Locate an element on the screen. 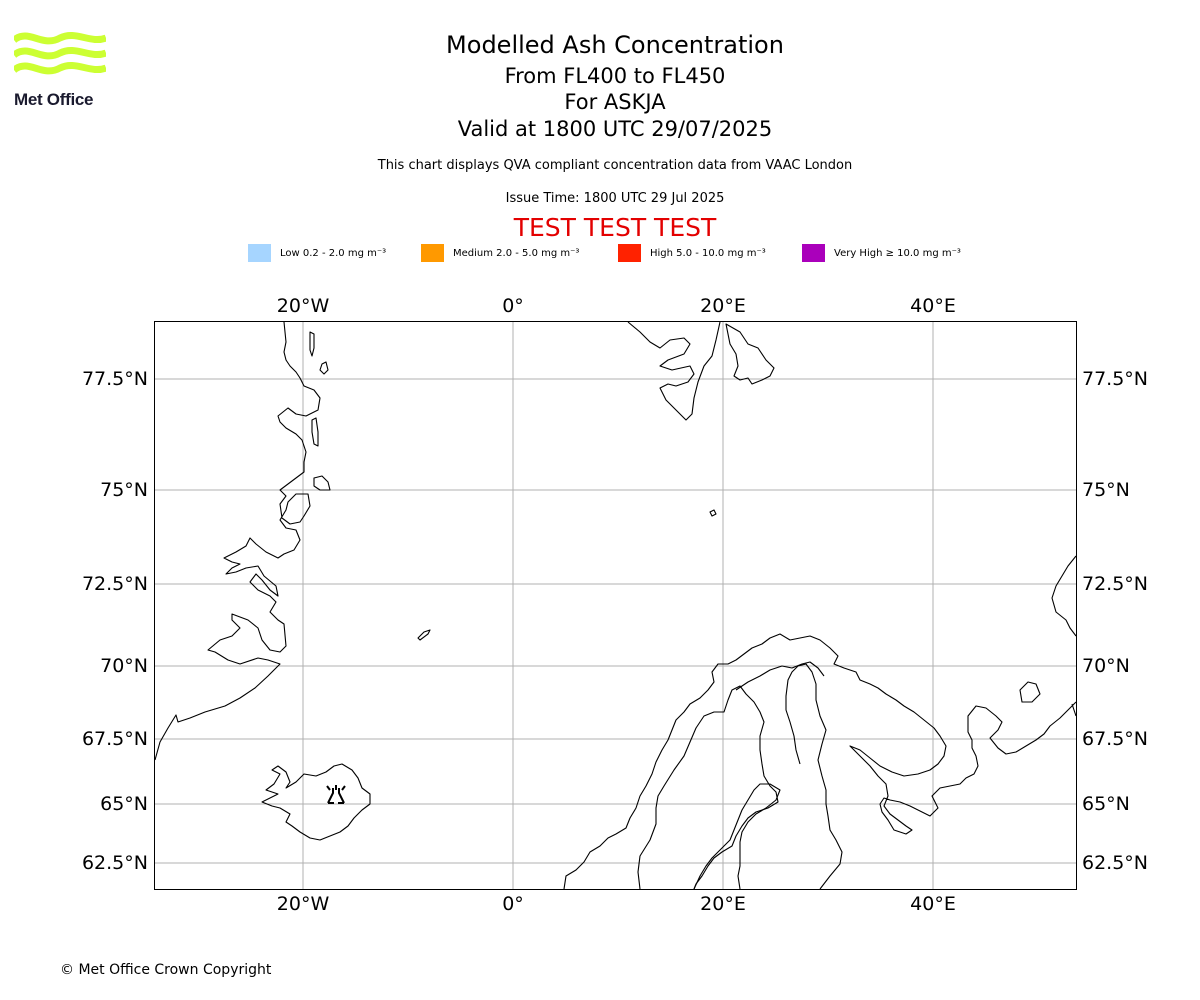 The height and width of the screenshot is (1000, 1200). volcano-name: For ASKJA is located at coordinates (615, 102).